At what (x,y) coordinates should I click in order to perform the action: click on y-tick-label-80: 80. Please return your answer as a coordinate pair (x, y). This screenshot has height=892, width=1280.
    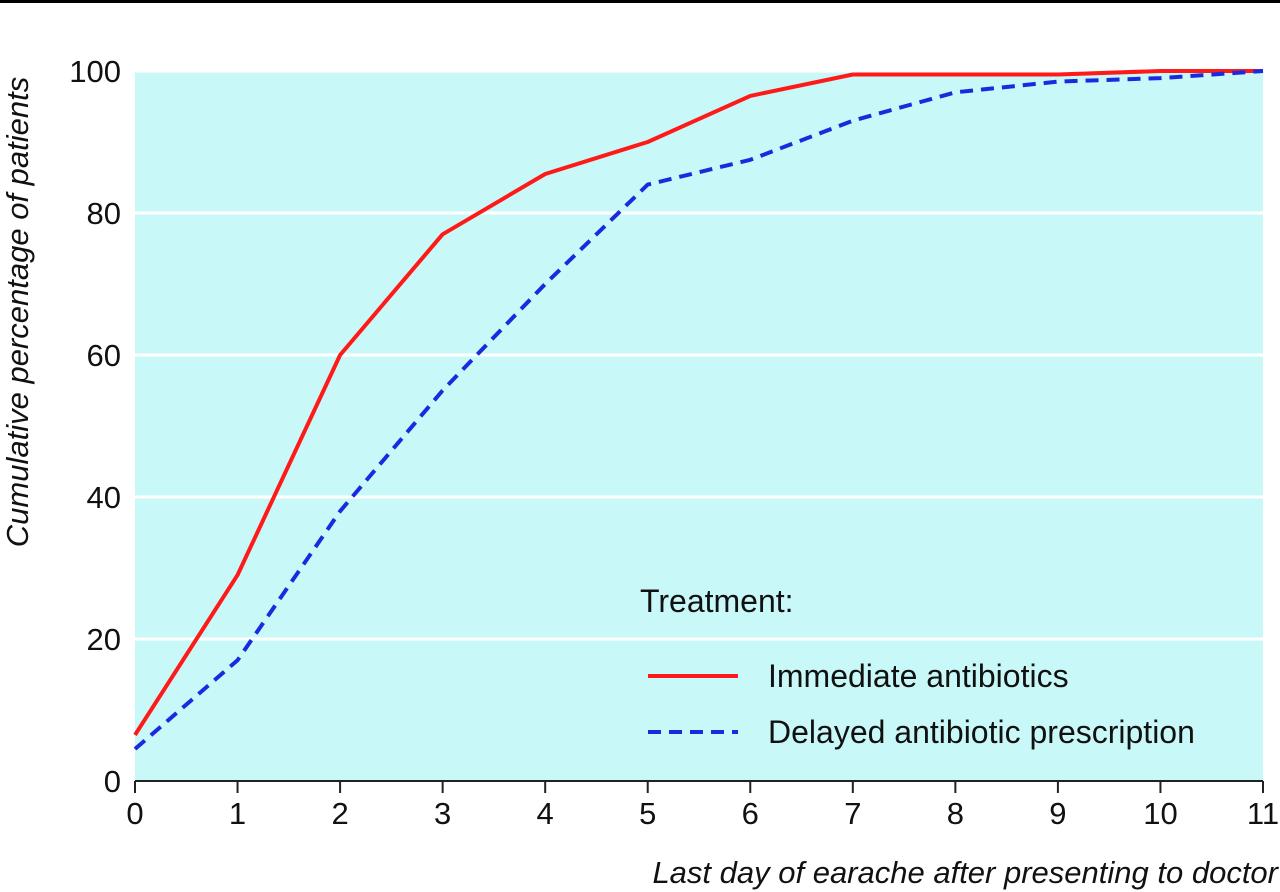
    Looking at the image, I should click on (104, 213).